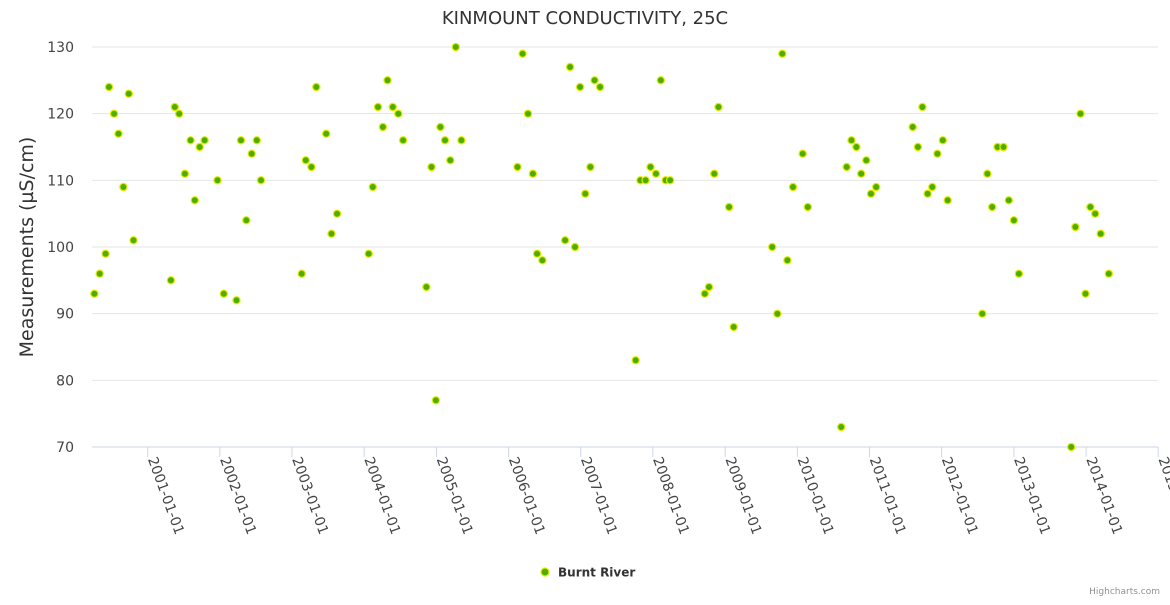 Image resolution: width=1170 pixels, height=605 pixels. I want to click on credits-link: Highcharts.com, so click(1124, 592).